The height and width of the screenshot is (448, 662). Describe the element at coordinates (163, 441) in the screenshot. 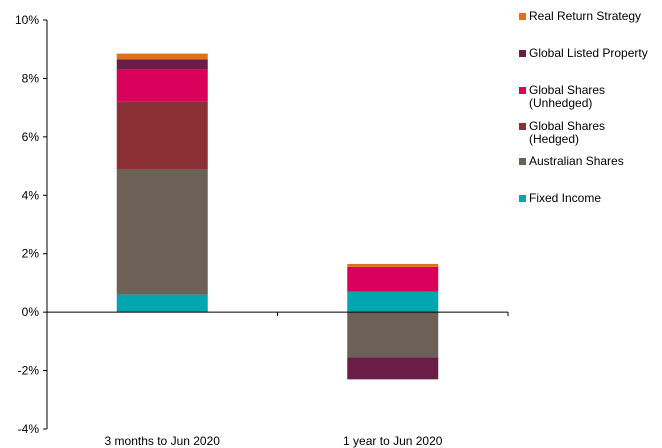

I see `x-category-label: 3 months to Jun 2020` at that location.